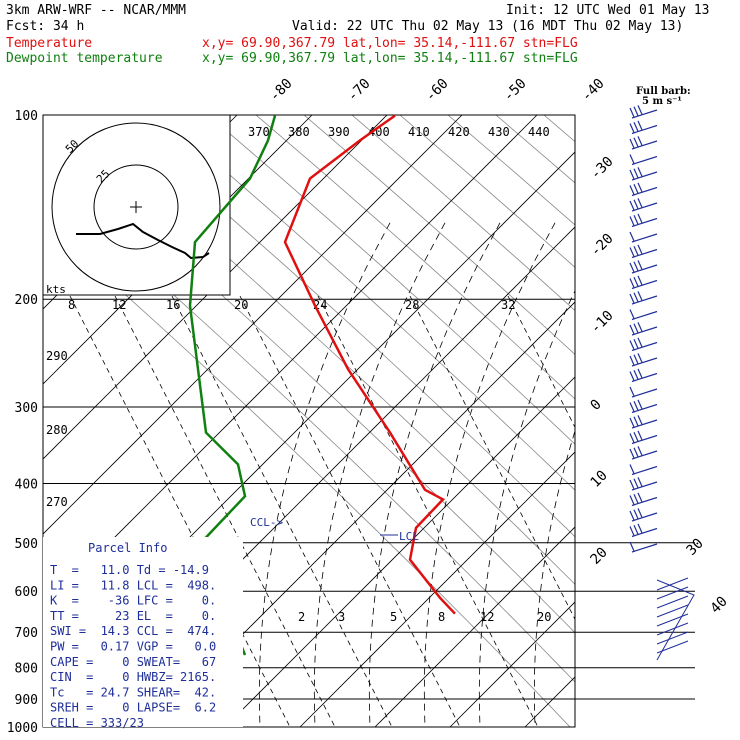 This screenshot has height=740, width=740. I want to click on parcel-info-row: Tc = 24.7 SHEAR= 42., so click(133, 692).